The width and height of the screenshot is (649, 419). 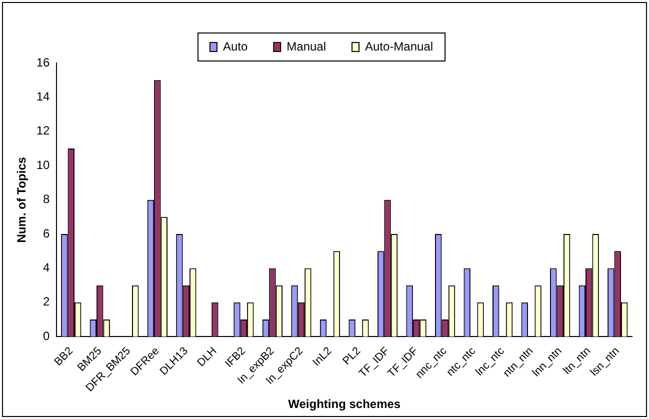 I want to click on y-tick-label: 16, so click(x=43, y=62).